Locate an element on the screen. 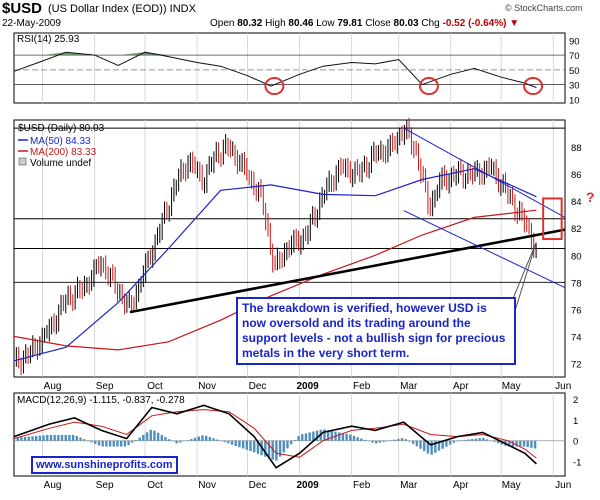 Image resolution: width=600 pixels, height=500 pixels. macd-signal-line is located at coordinates (275, 434).